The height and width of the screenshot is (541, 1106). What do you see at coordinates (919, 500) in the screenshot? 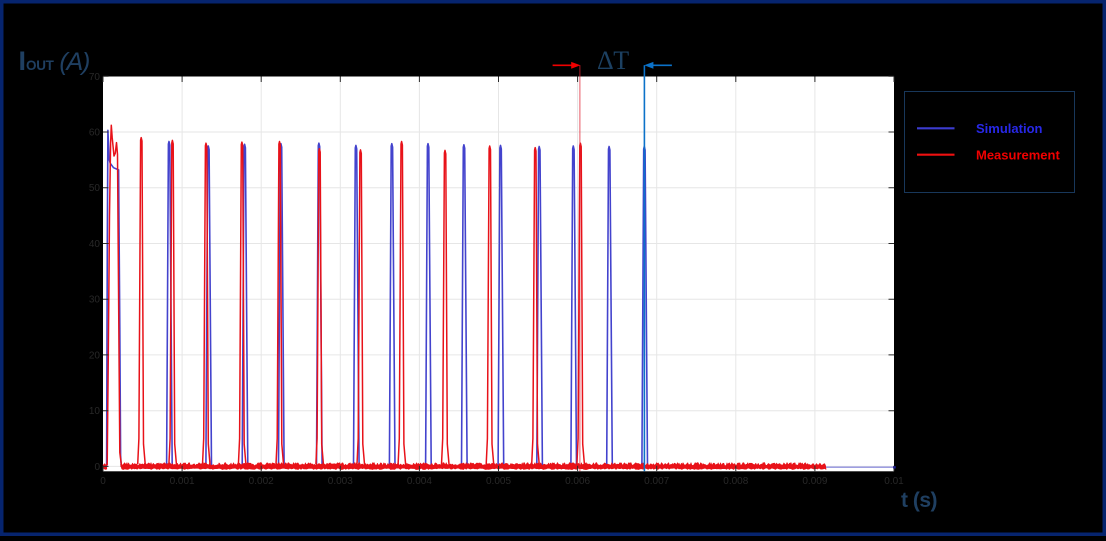
I see `svg-text: t (s)` at bounding box center [919, 500].